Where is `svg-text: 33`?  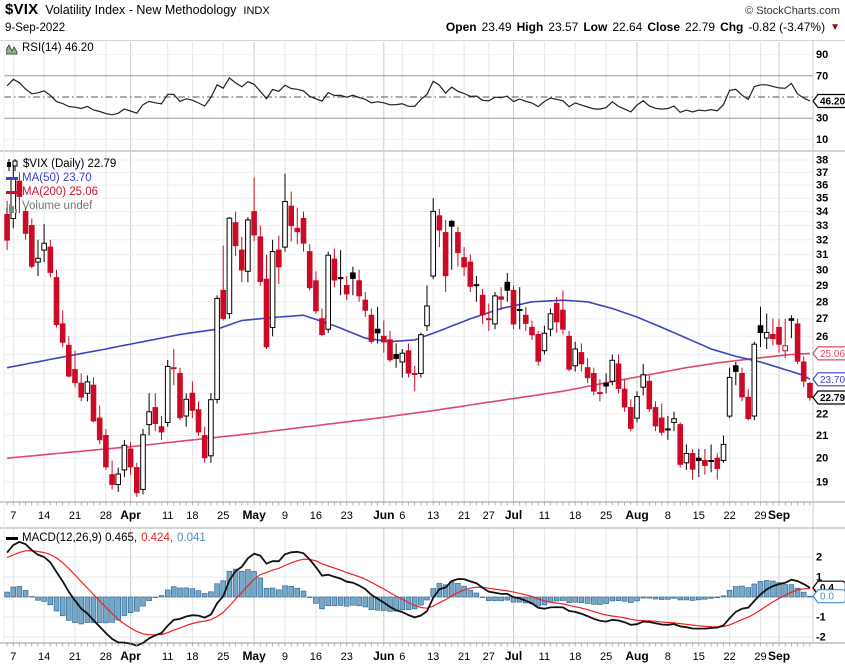 svg-text: 33 is located at coordinates (822, 226).